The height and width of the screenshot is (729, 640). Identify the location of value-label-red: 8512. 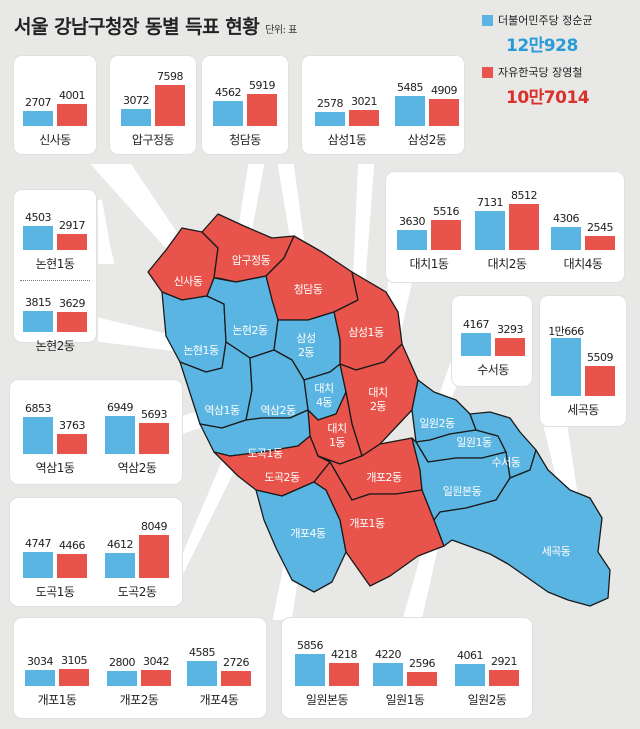
(524, 195).